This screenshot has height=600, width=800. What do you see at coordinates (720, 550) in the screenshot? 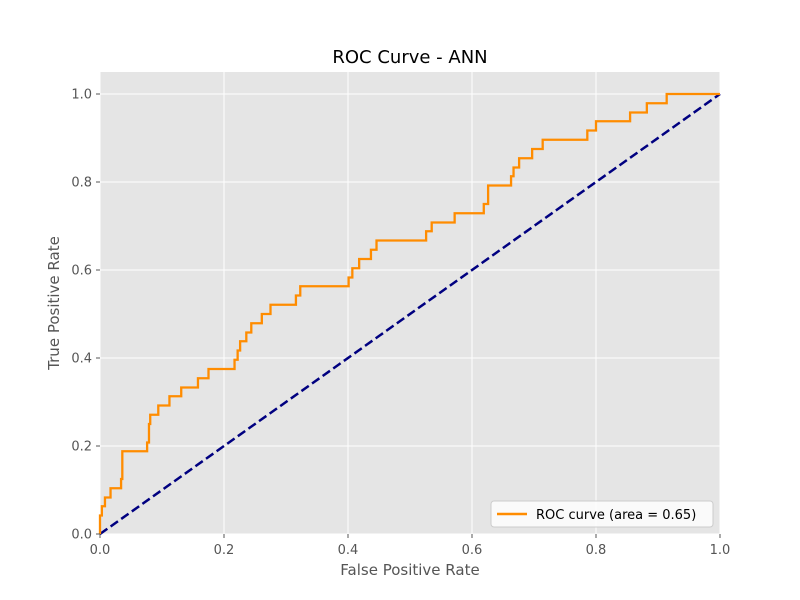
I see `x-tick-label: 1.0` at bounding box center [720, 550].